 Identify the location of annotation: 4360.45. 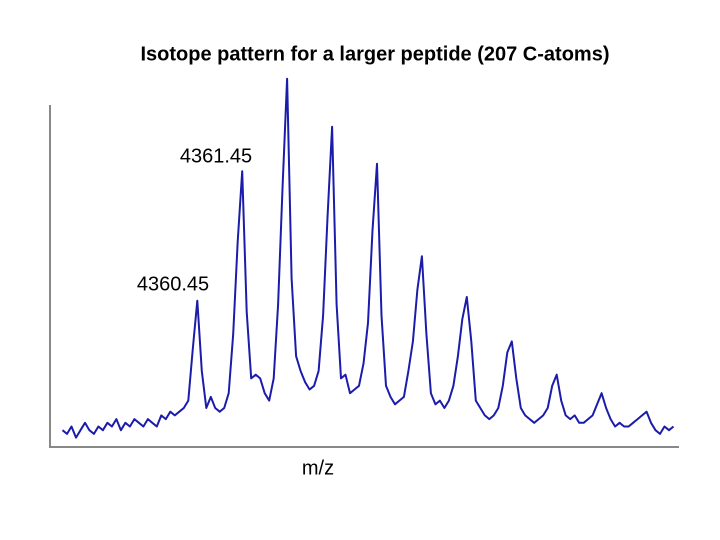
(173, 284).